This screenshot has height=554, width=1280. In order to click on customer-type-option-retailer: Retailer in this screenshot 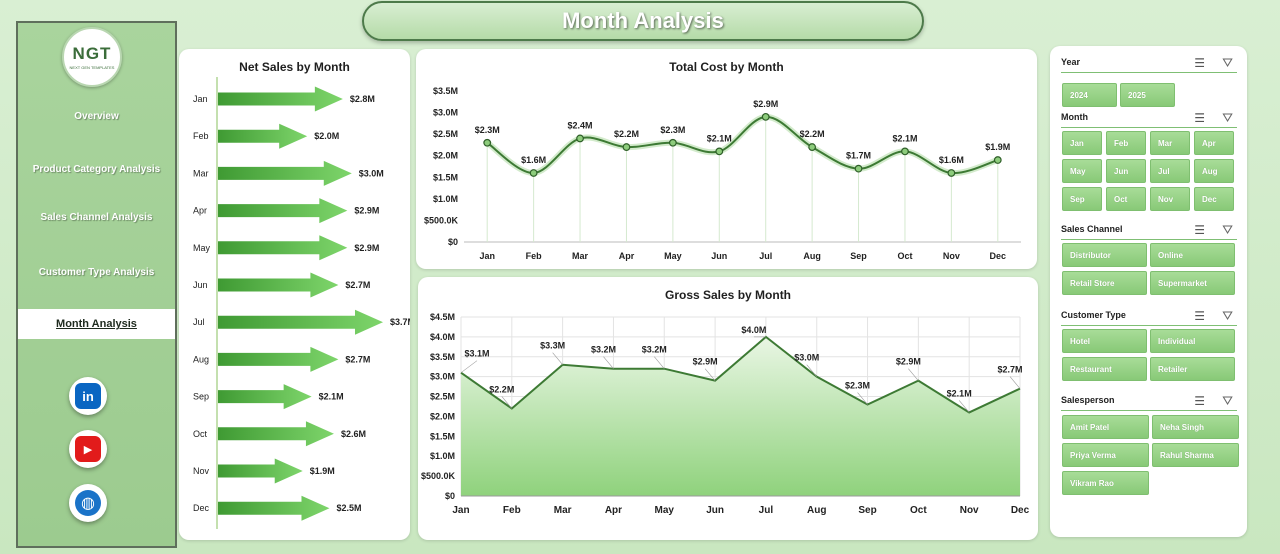, I will do `click(1192, 369)`.